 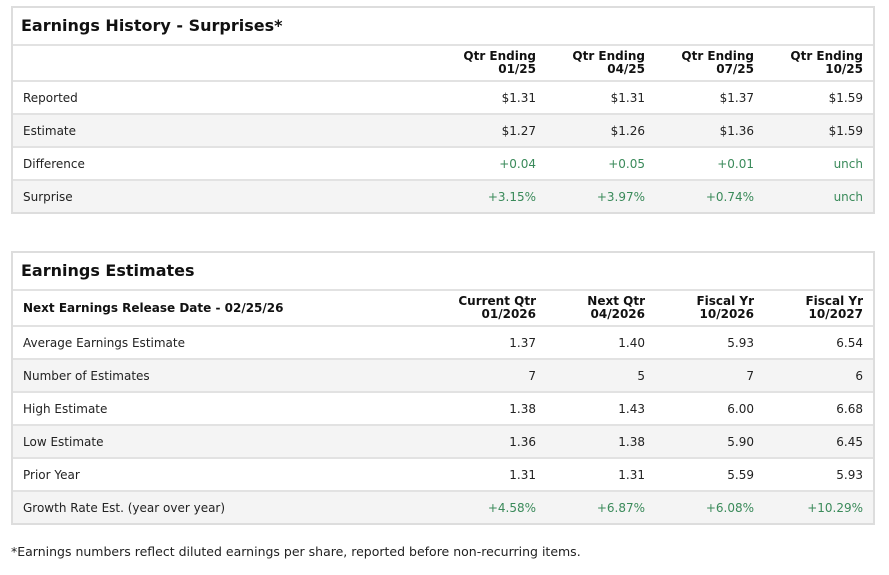 What do you see at coordinates (600, 409) in the screenshot?
I see `cell-value: 1.43` at bounding box center [600, 409].